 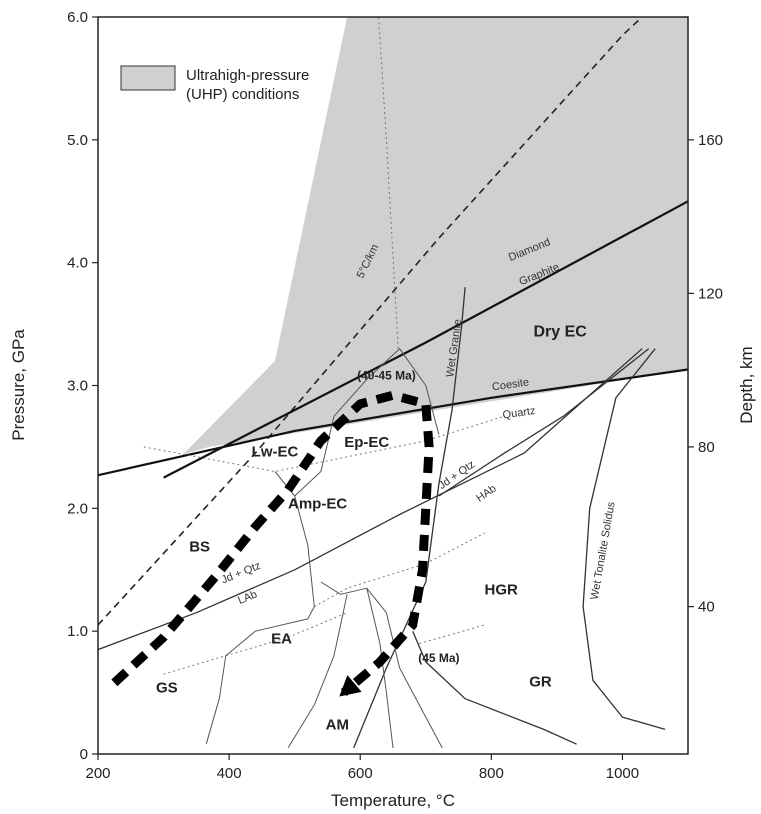 I want to click on y-axis-title: Pressure, GPa, so click(x=18, y=385).